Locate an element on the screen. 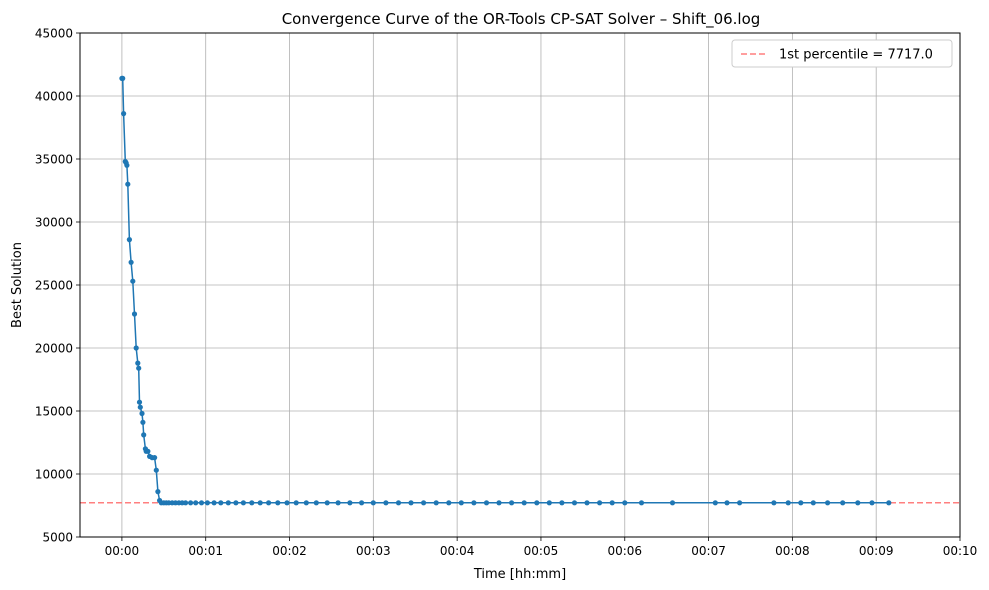 This screenshot has width=989, height=590. x-tick-label: 00:06 is located at coordinates (624, 551).